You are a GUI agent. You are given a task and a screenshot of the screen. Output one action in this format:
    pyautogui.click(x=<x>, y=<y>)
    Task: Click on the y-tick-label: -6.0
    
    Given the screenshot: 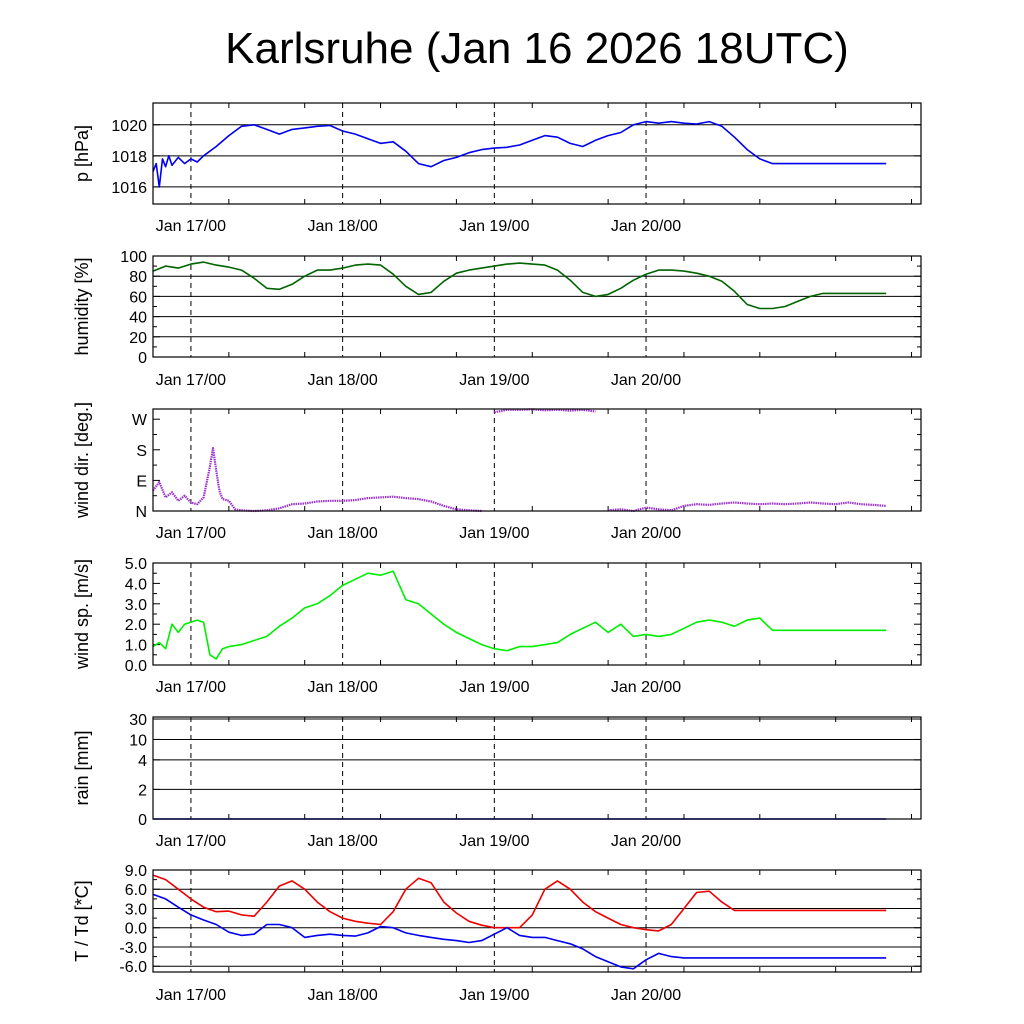 What is the action you would take?
    pyautogui.click(x=133, y=967)
    